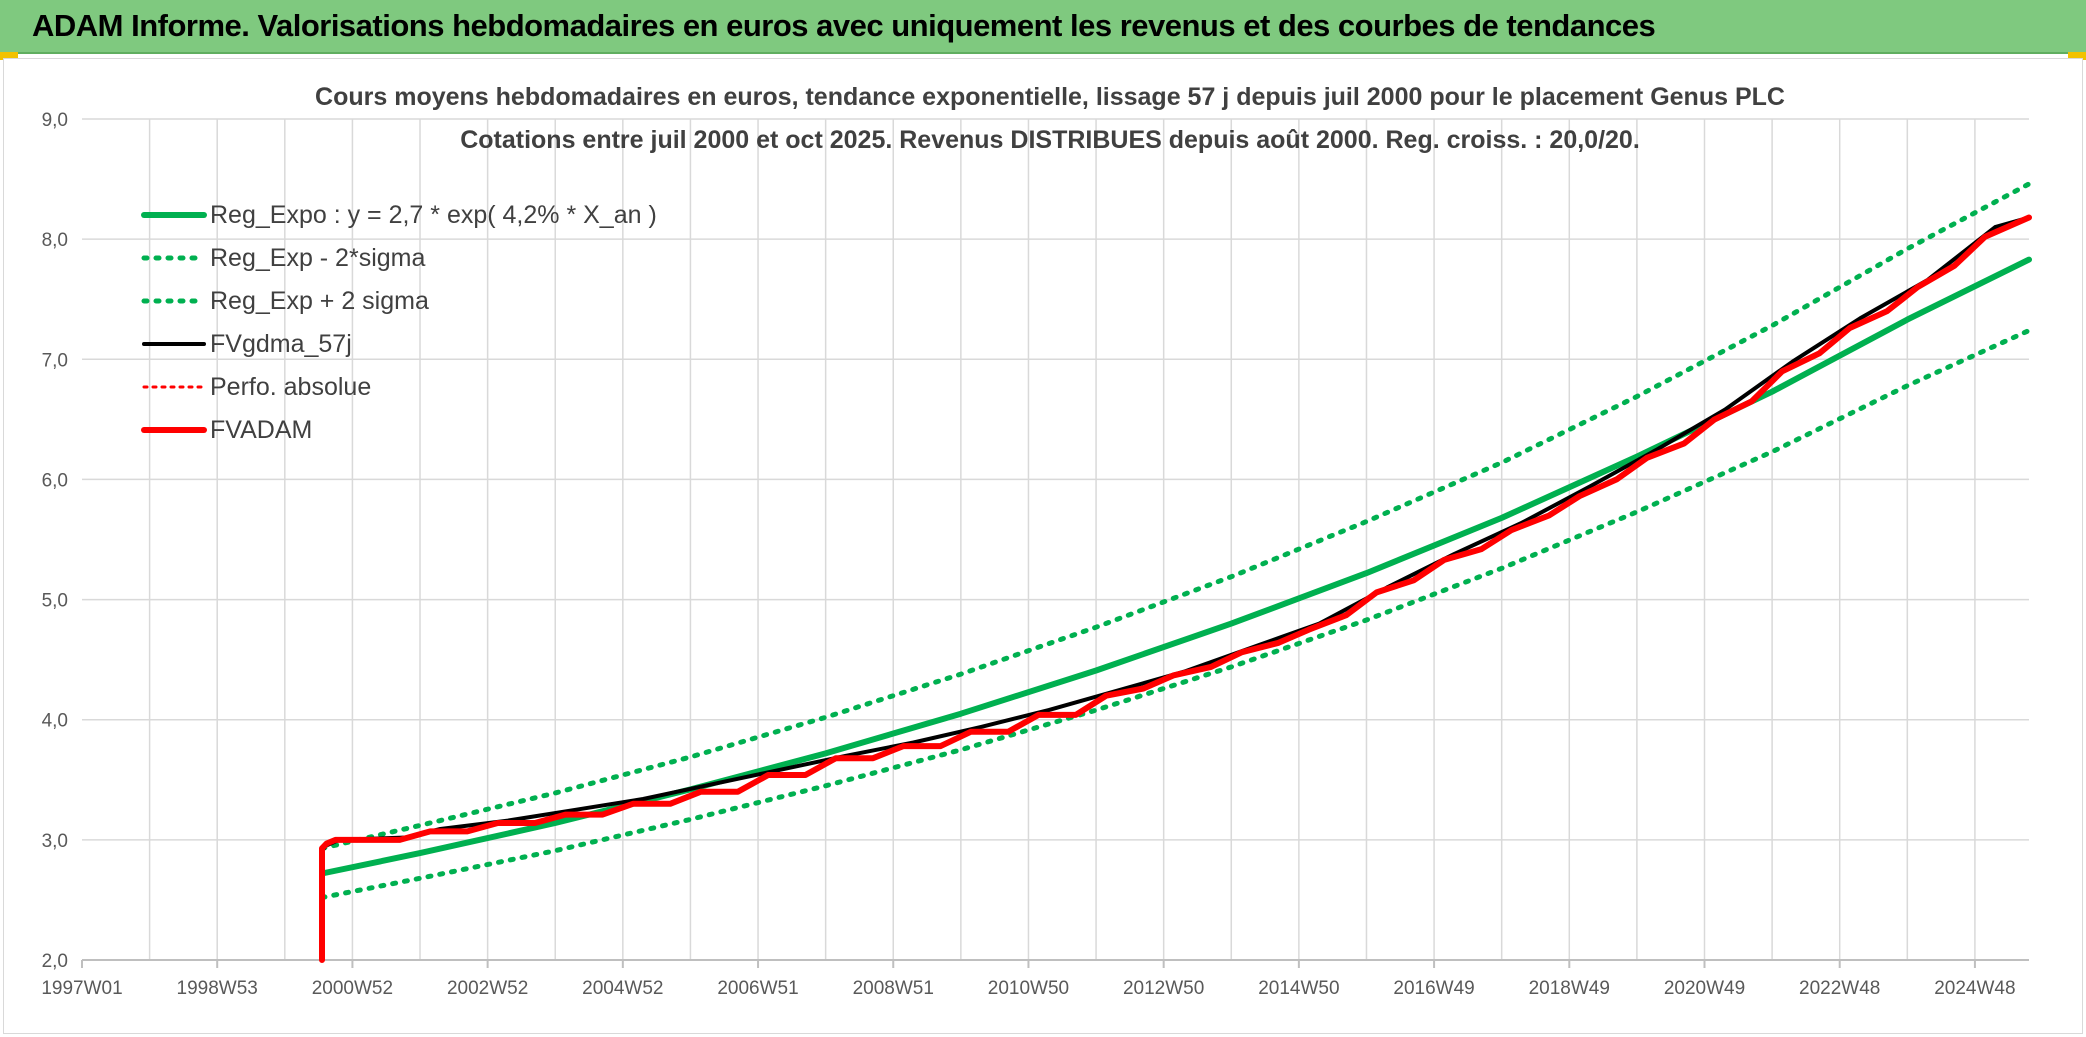 The height and width of the screenshot is (1037, 2086). I want to click on x-tick-label: 2014W50, so click(1298, 988).